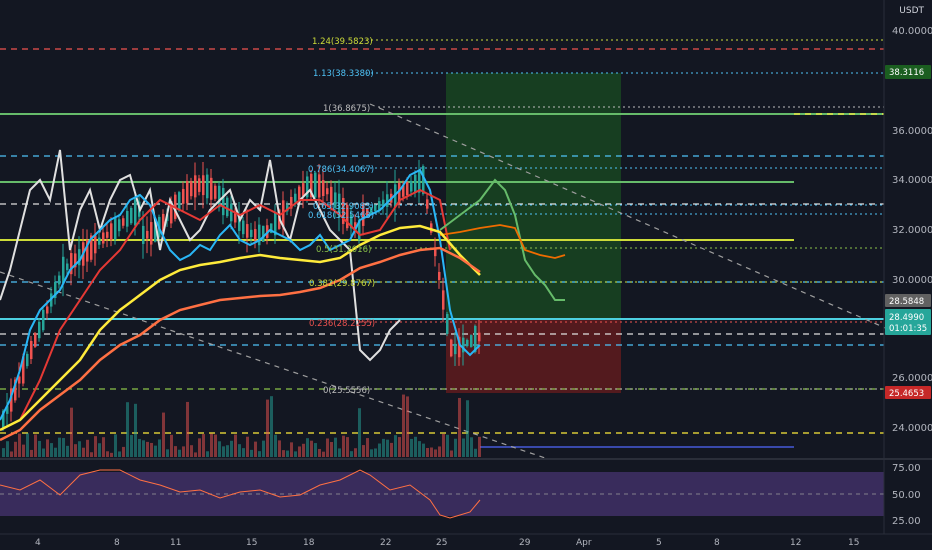  What do you see at coordinates (659, 543) in the screenshot?
I see `time-tick: 5` at bounding box center [659, 543].